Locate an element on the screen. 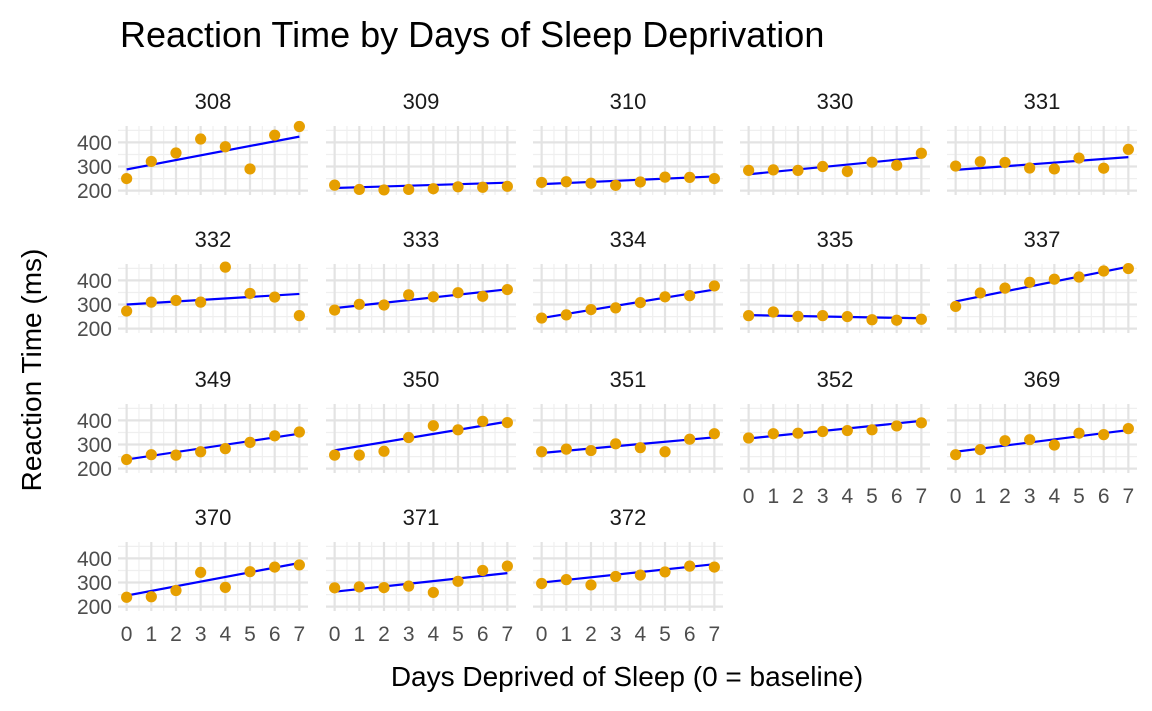 The height and width of the screenshot is (711, 1152). facet-panel-351: 351 is located at coordinates (628, 420).